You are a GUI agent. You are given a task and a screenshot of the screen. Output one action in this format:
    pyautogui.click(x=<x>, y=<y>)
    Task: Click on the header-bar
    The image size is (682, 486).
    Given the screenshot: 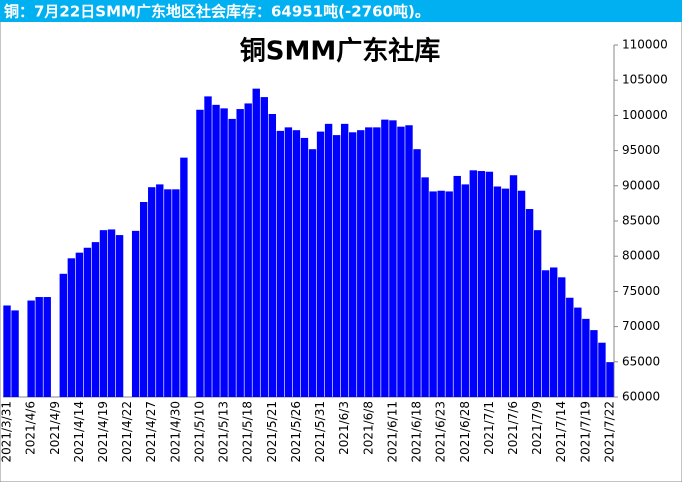 What is the action you would take?
    pyautogui.click(x=341, y=11)
    